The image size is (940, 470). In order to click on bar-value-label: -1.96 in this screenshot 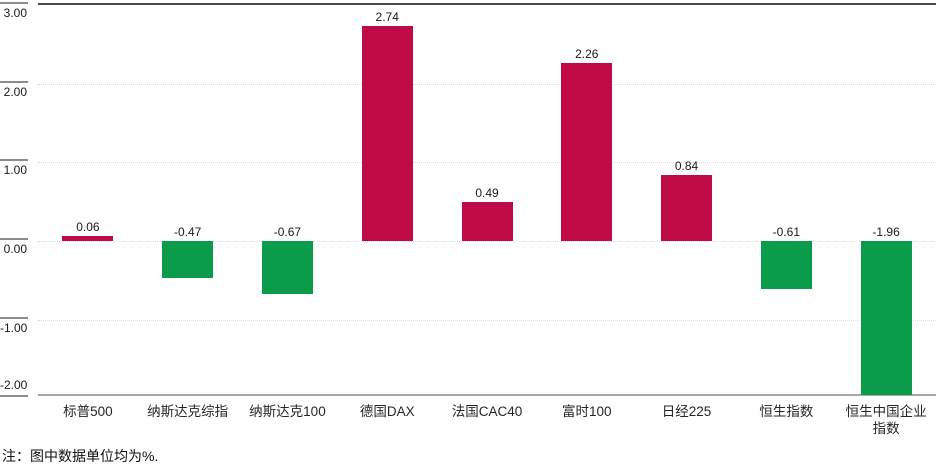, I will do `click(886, 232)`.